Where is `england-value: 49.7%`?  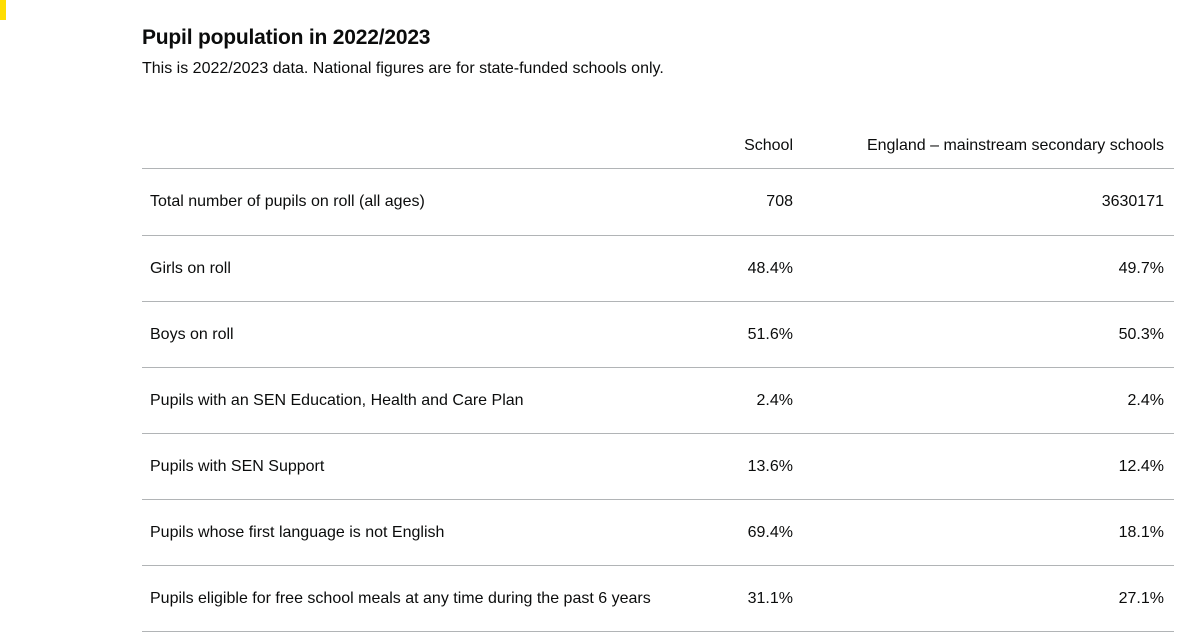
england-value: 49.7% is located at coordinates (988, 268).